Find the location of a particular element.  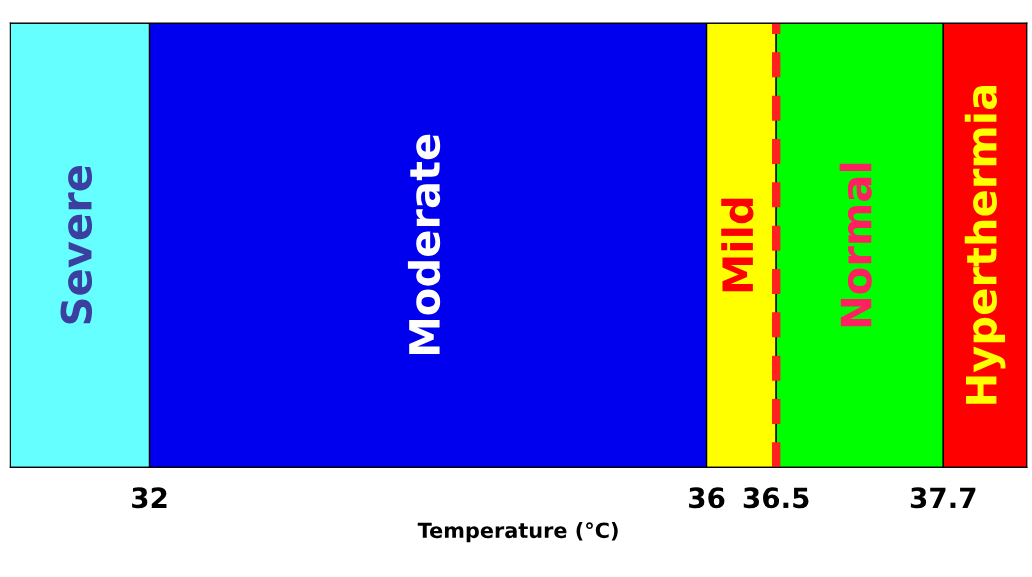

x-tick-label: 32 is located at coordinates (149, 498).